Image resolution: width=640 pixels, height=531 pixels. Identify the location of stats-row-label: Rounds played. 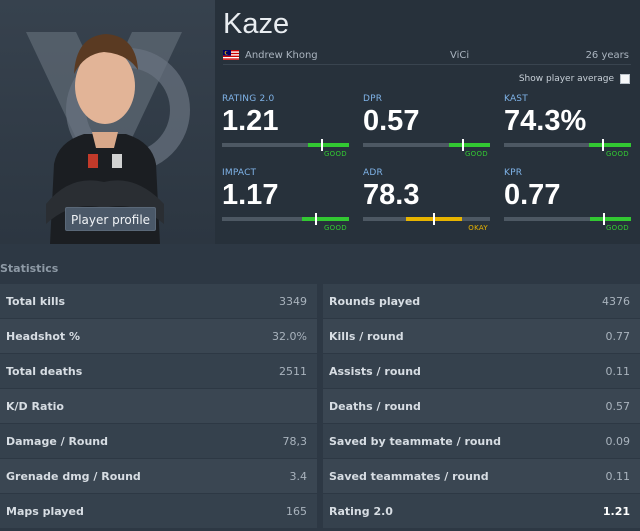
(375, 301).